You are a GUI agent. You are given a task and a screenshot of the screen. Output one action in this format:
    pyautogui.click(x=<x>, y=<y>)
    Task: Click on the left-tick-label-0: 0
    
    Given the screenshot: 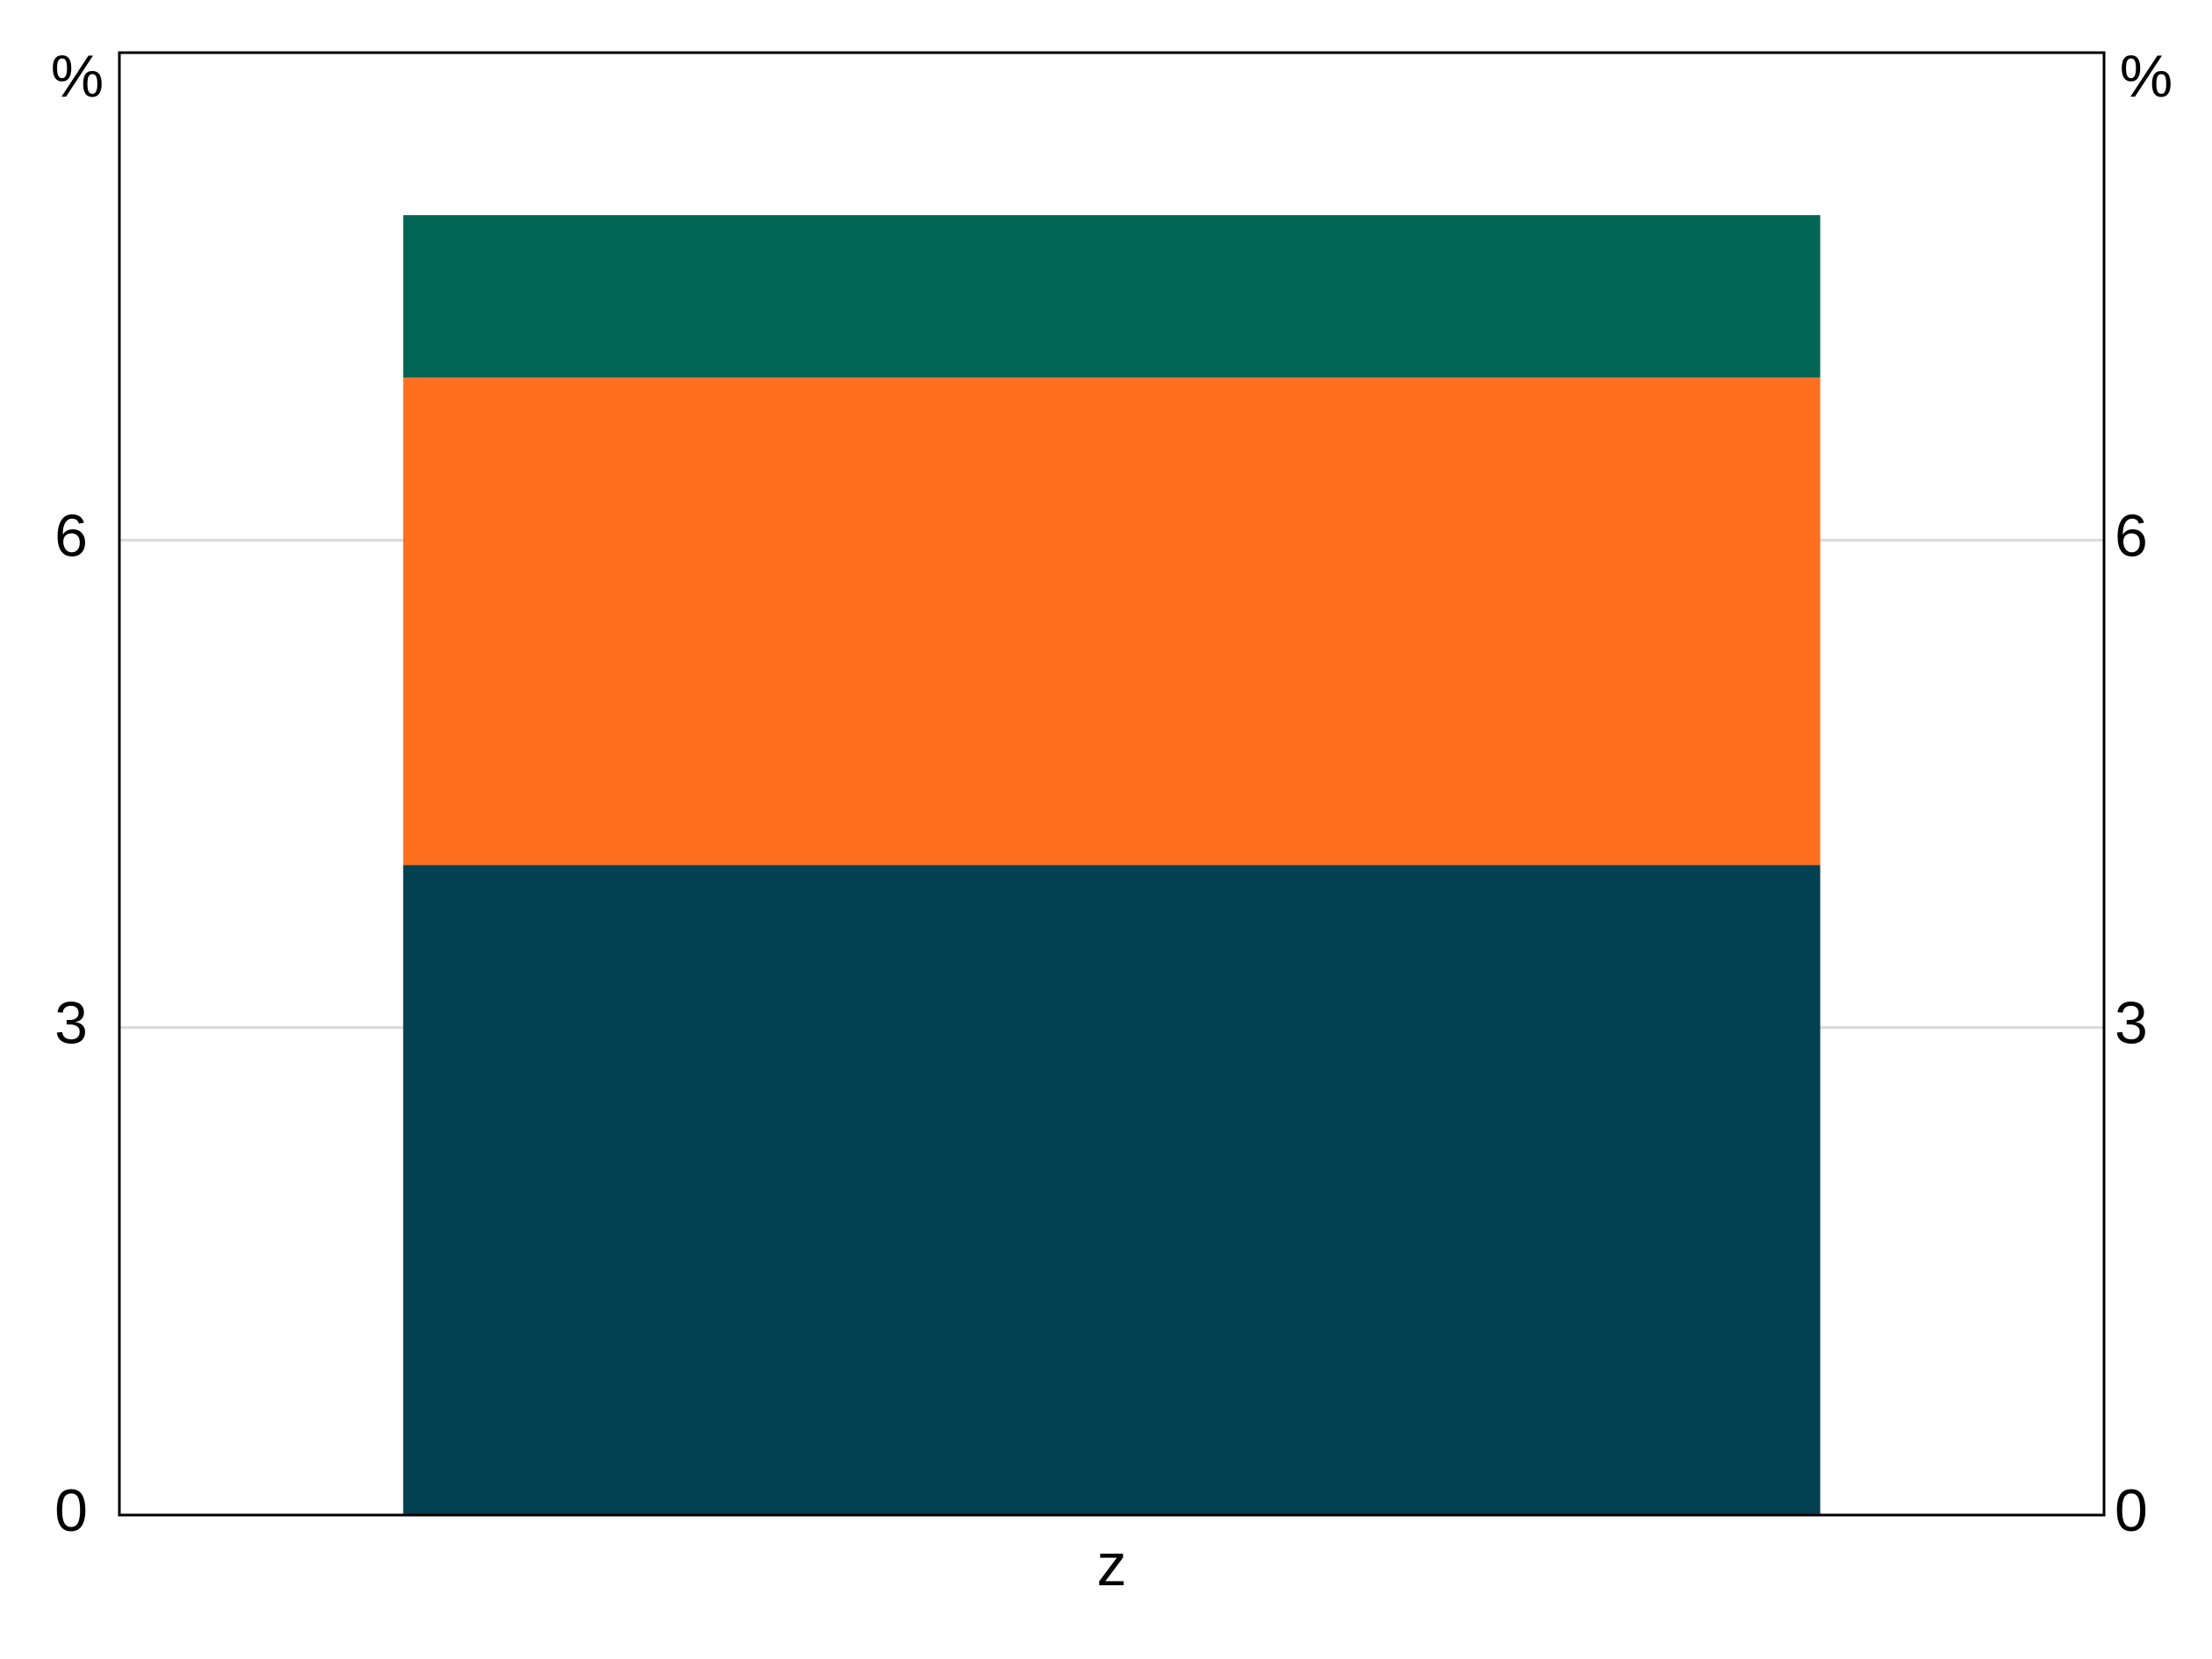 What is the action you would take?
    pyautogui.click(x=71, y=1510)
    